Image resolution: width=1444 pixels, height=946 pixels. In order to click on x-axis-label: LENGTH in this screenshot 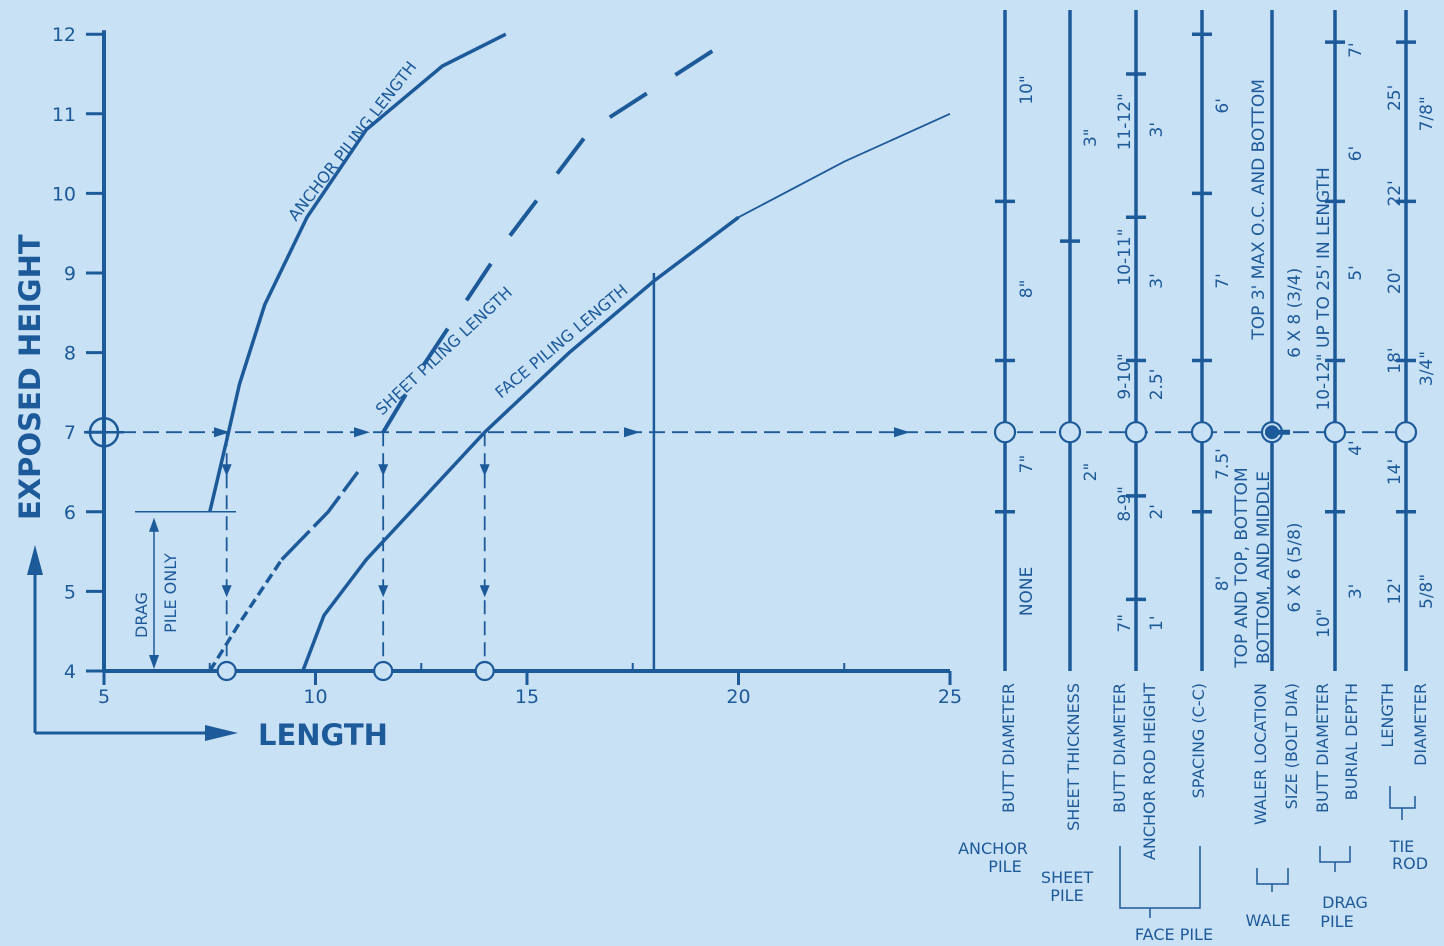, I will do `click(323, 735)`.